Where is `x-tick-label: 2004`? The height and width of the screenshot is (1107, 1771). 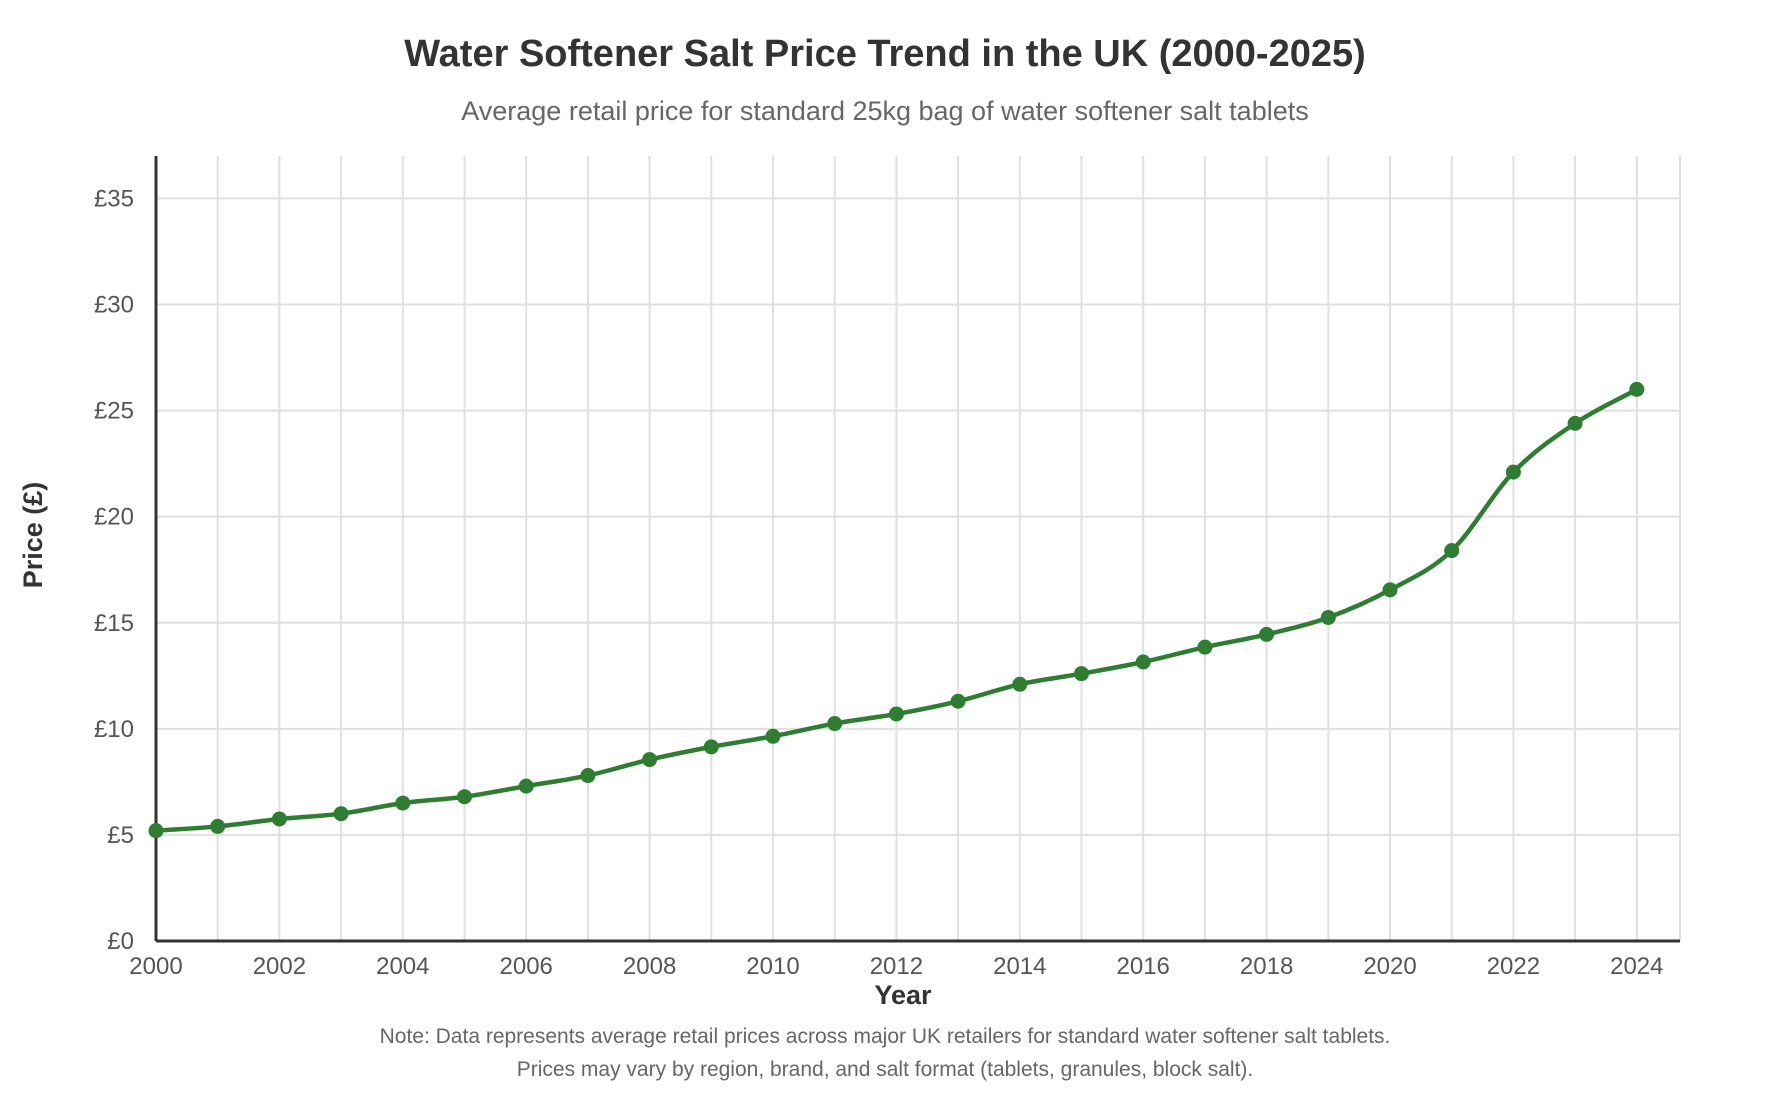 x-tick-label: 2004 is located at coordinates (402, 966).